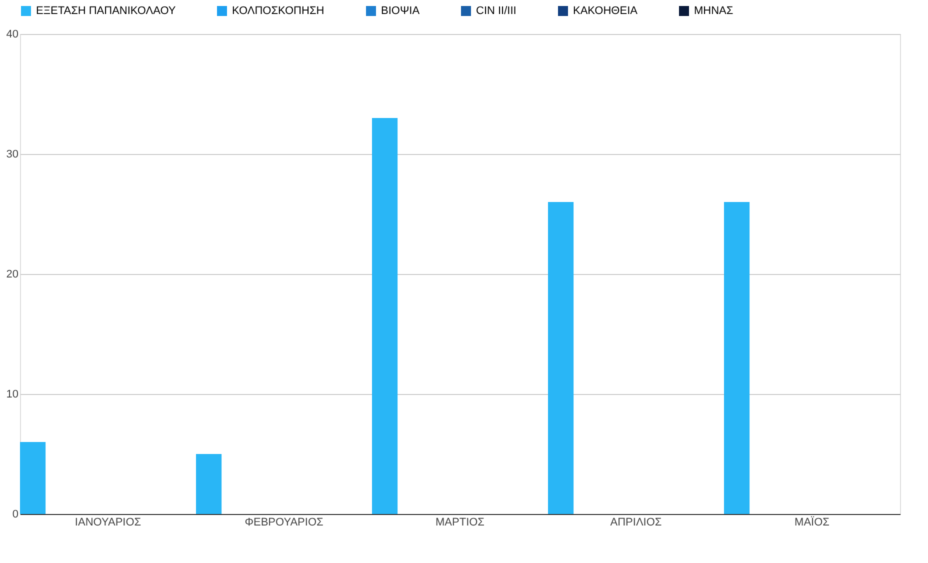 The image size is (928, 563). I want to click on legend-label: ΕΞΕΤΑΣΗ ΠΑΠΑΝΙΚΟΛΑΟΥ, so click(106, 11).